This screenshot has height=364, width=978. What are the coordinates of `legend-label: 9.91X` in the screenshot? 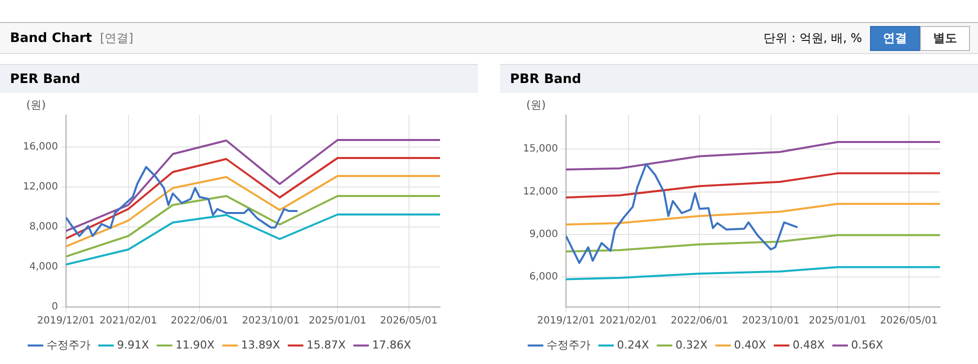 It's located at (133, 345).